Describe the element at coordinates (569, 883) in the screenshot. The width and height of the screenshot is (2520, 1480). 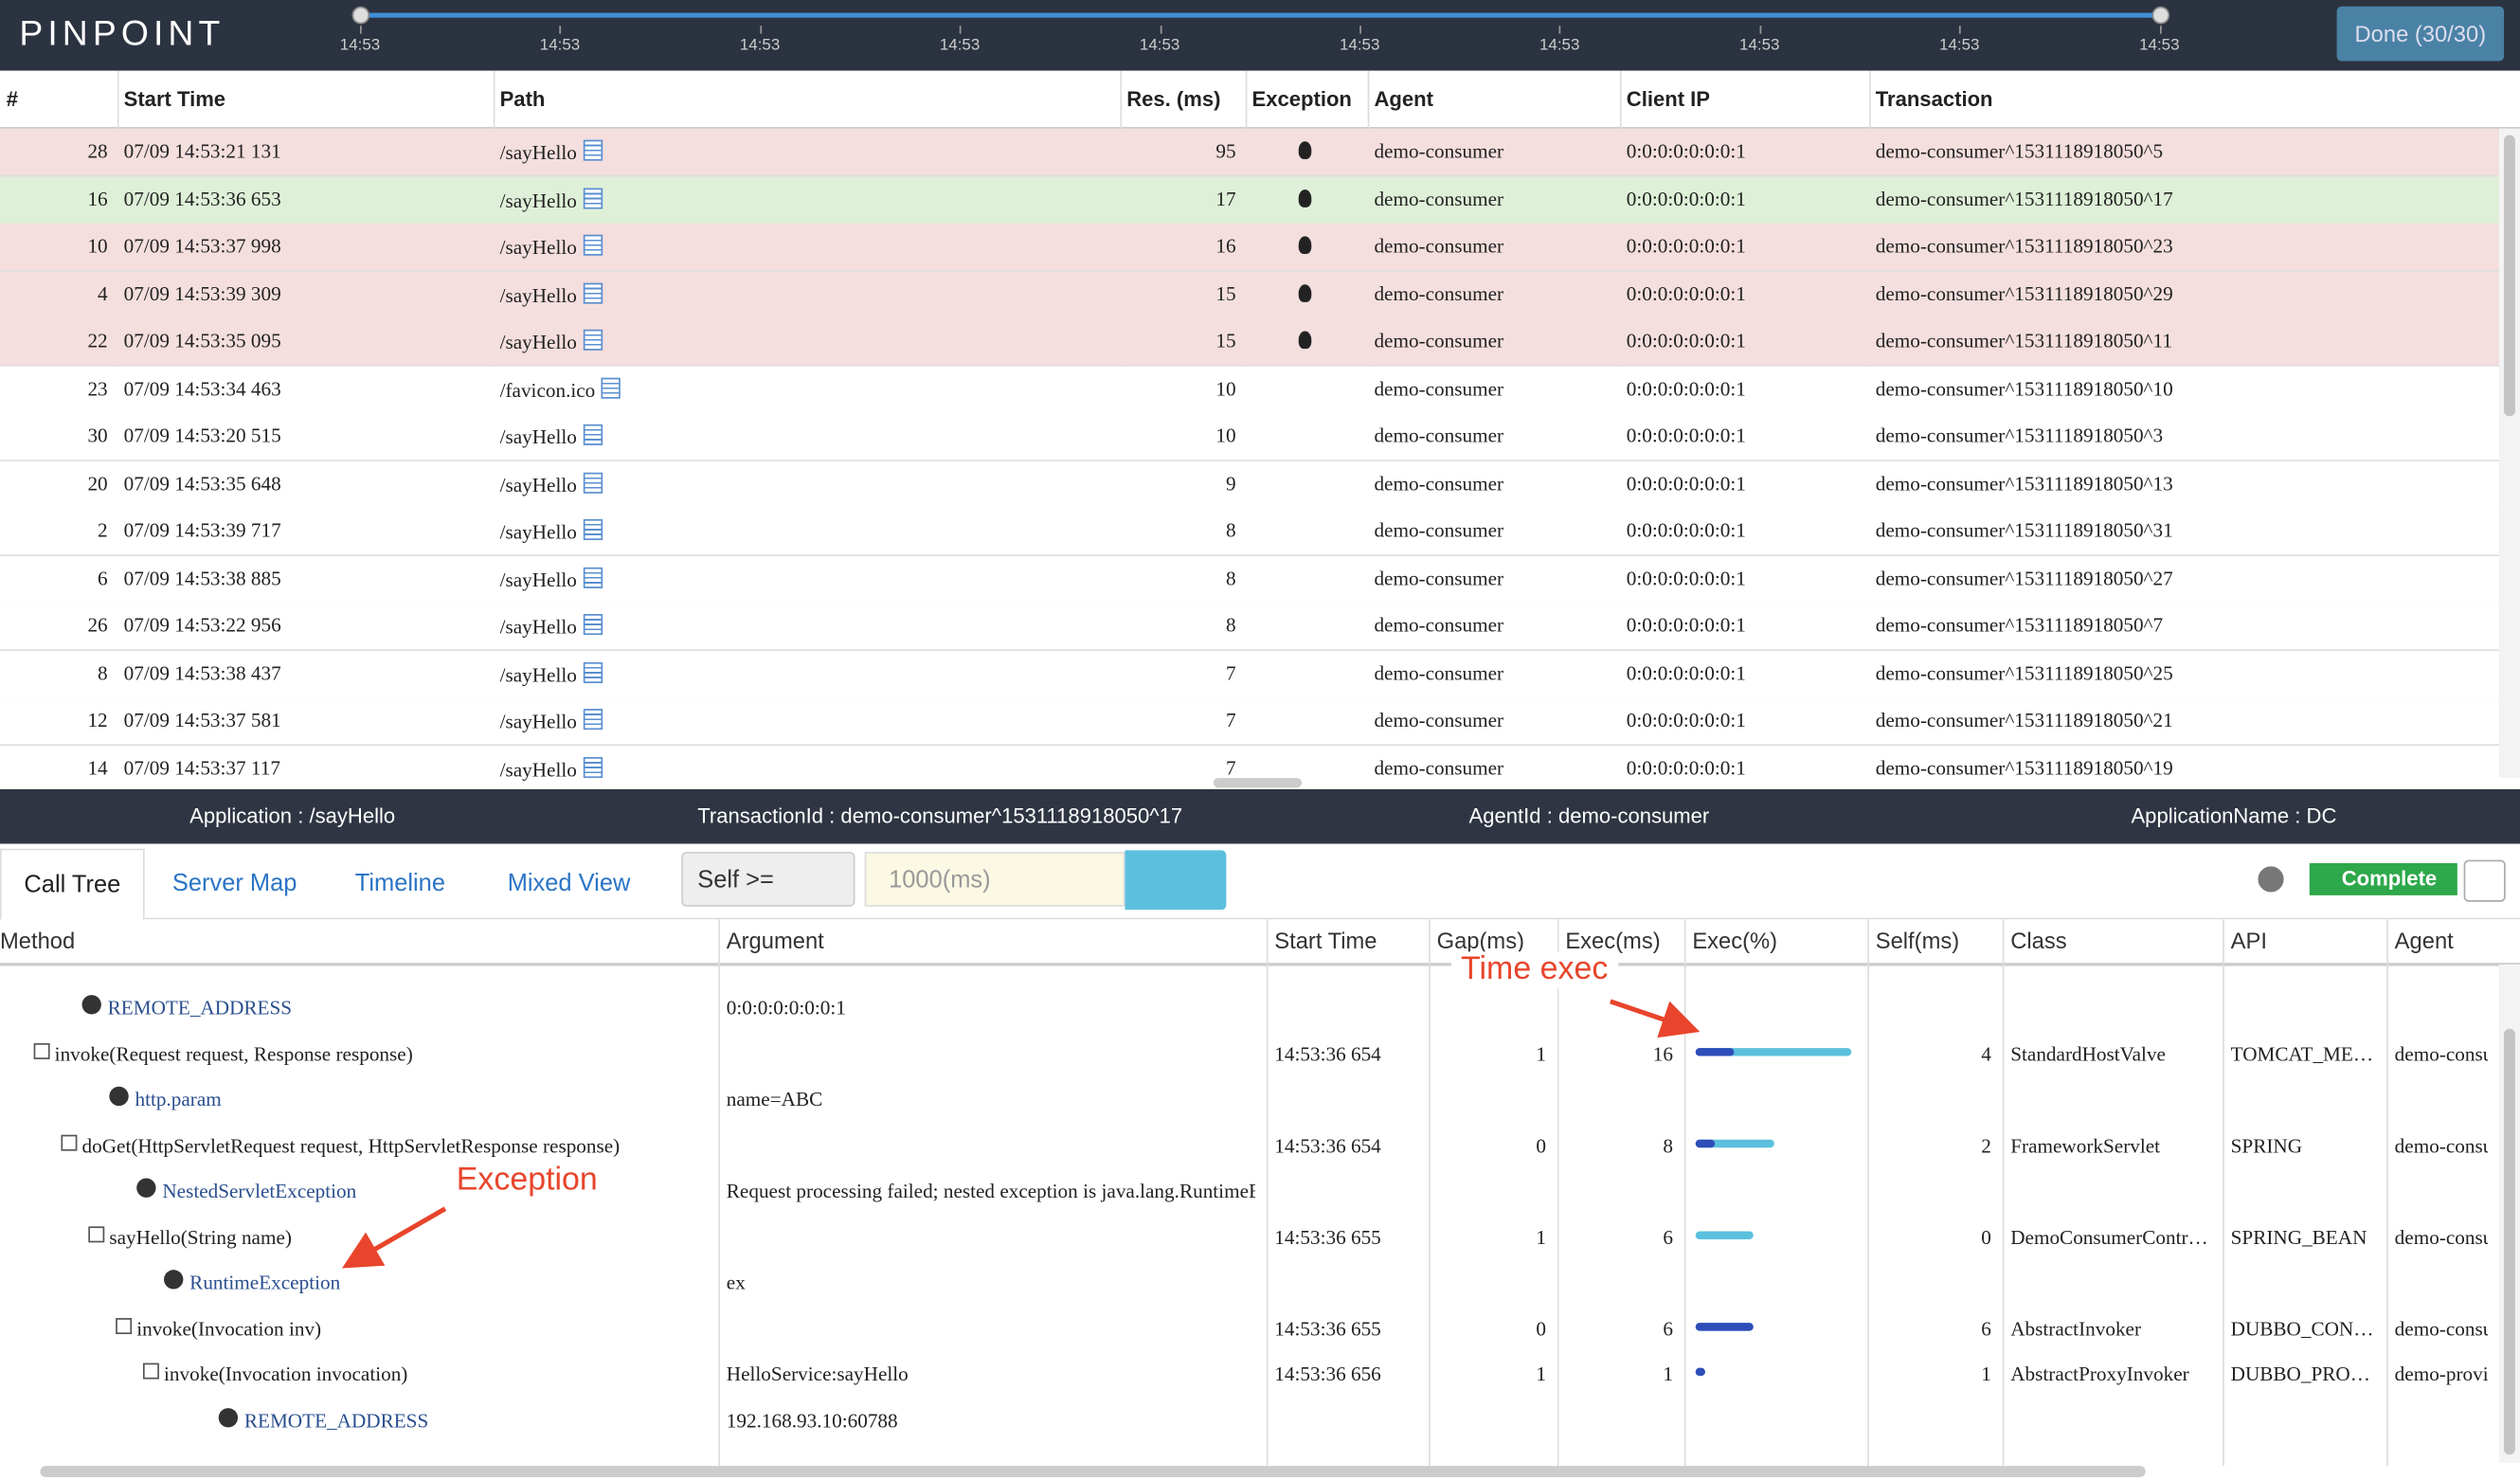
I see `tab: Mixed View` at that location.